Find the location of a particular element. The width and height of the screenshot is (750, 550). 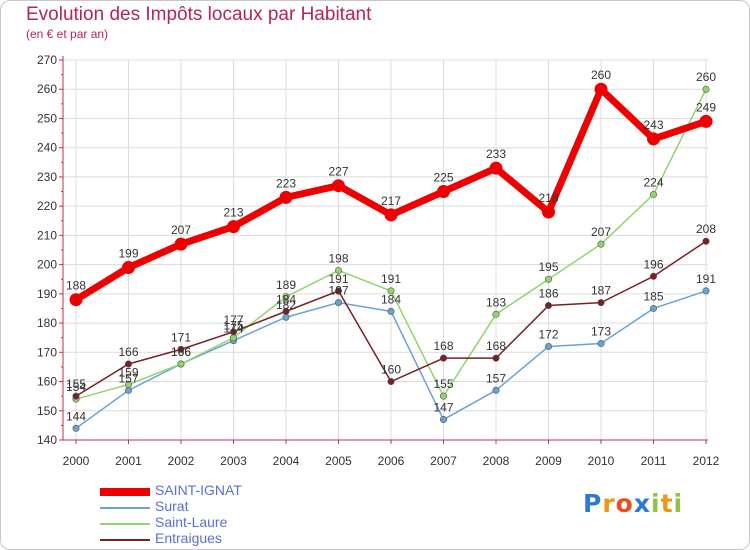

logo-letter: P is located at coordinates (593, 503).